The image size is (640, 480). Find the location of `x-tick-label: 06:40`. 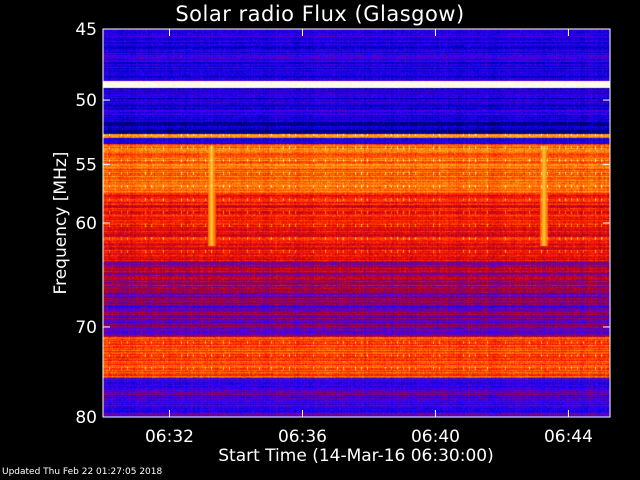

x-tick-label: 06:40 is located at coordinates (435, 437).